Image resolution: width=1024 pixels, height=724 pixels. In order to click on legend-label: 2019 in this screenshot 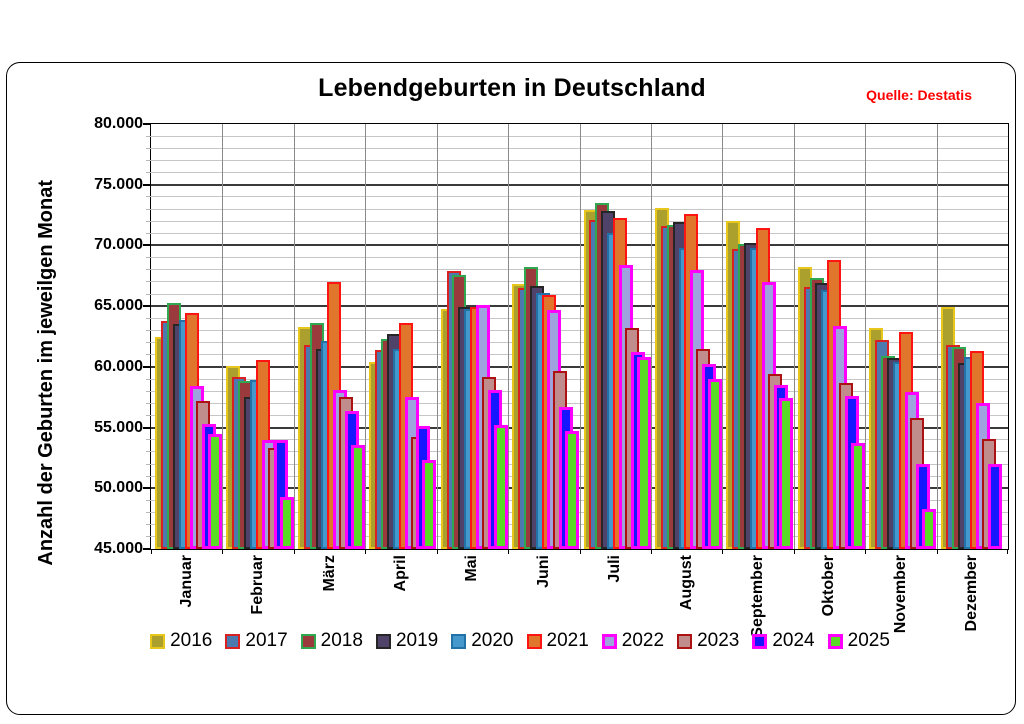, I will do `click(417, 640)`.